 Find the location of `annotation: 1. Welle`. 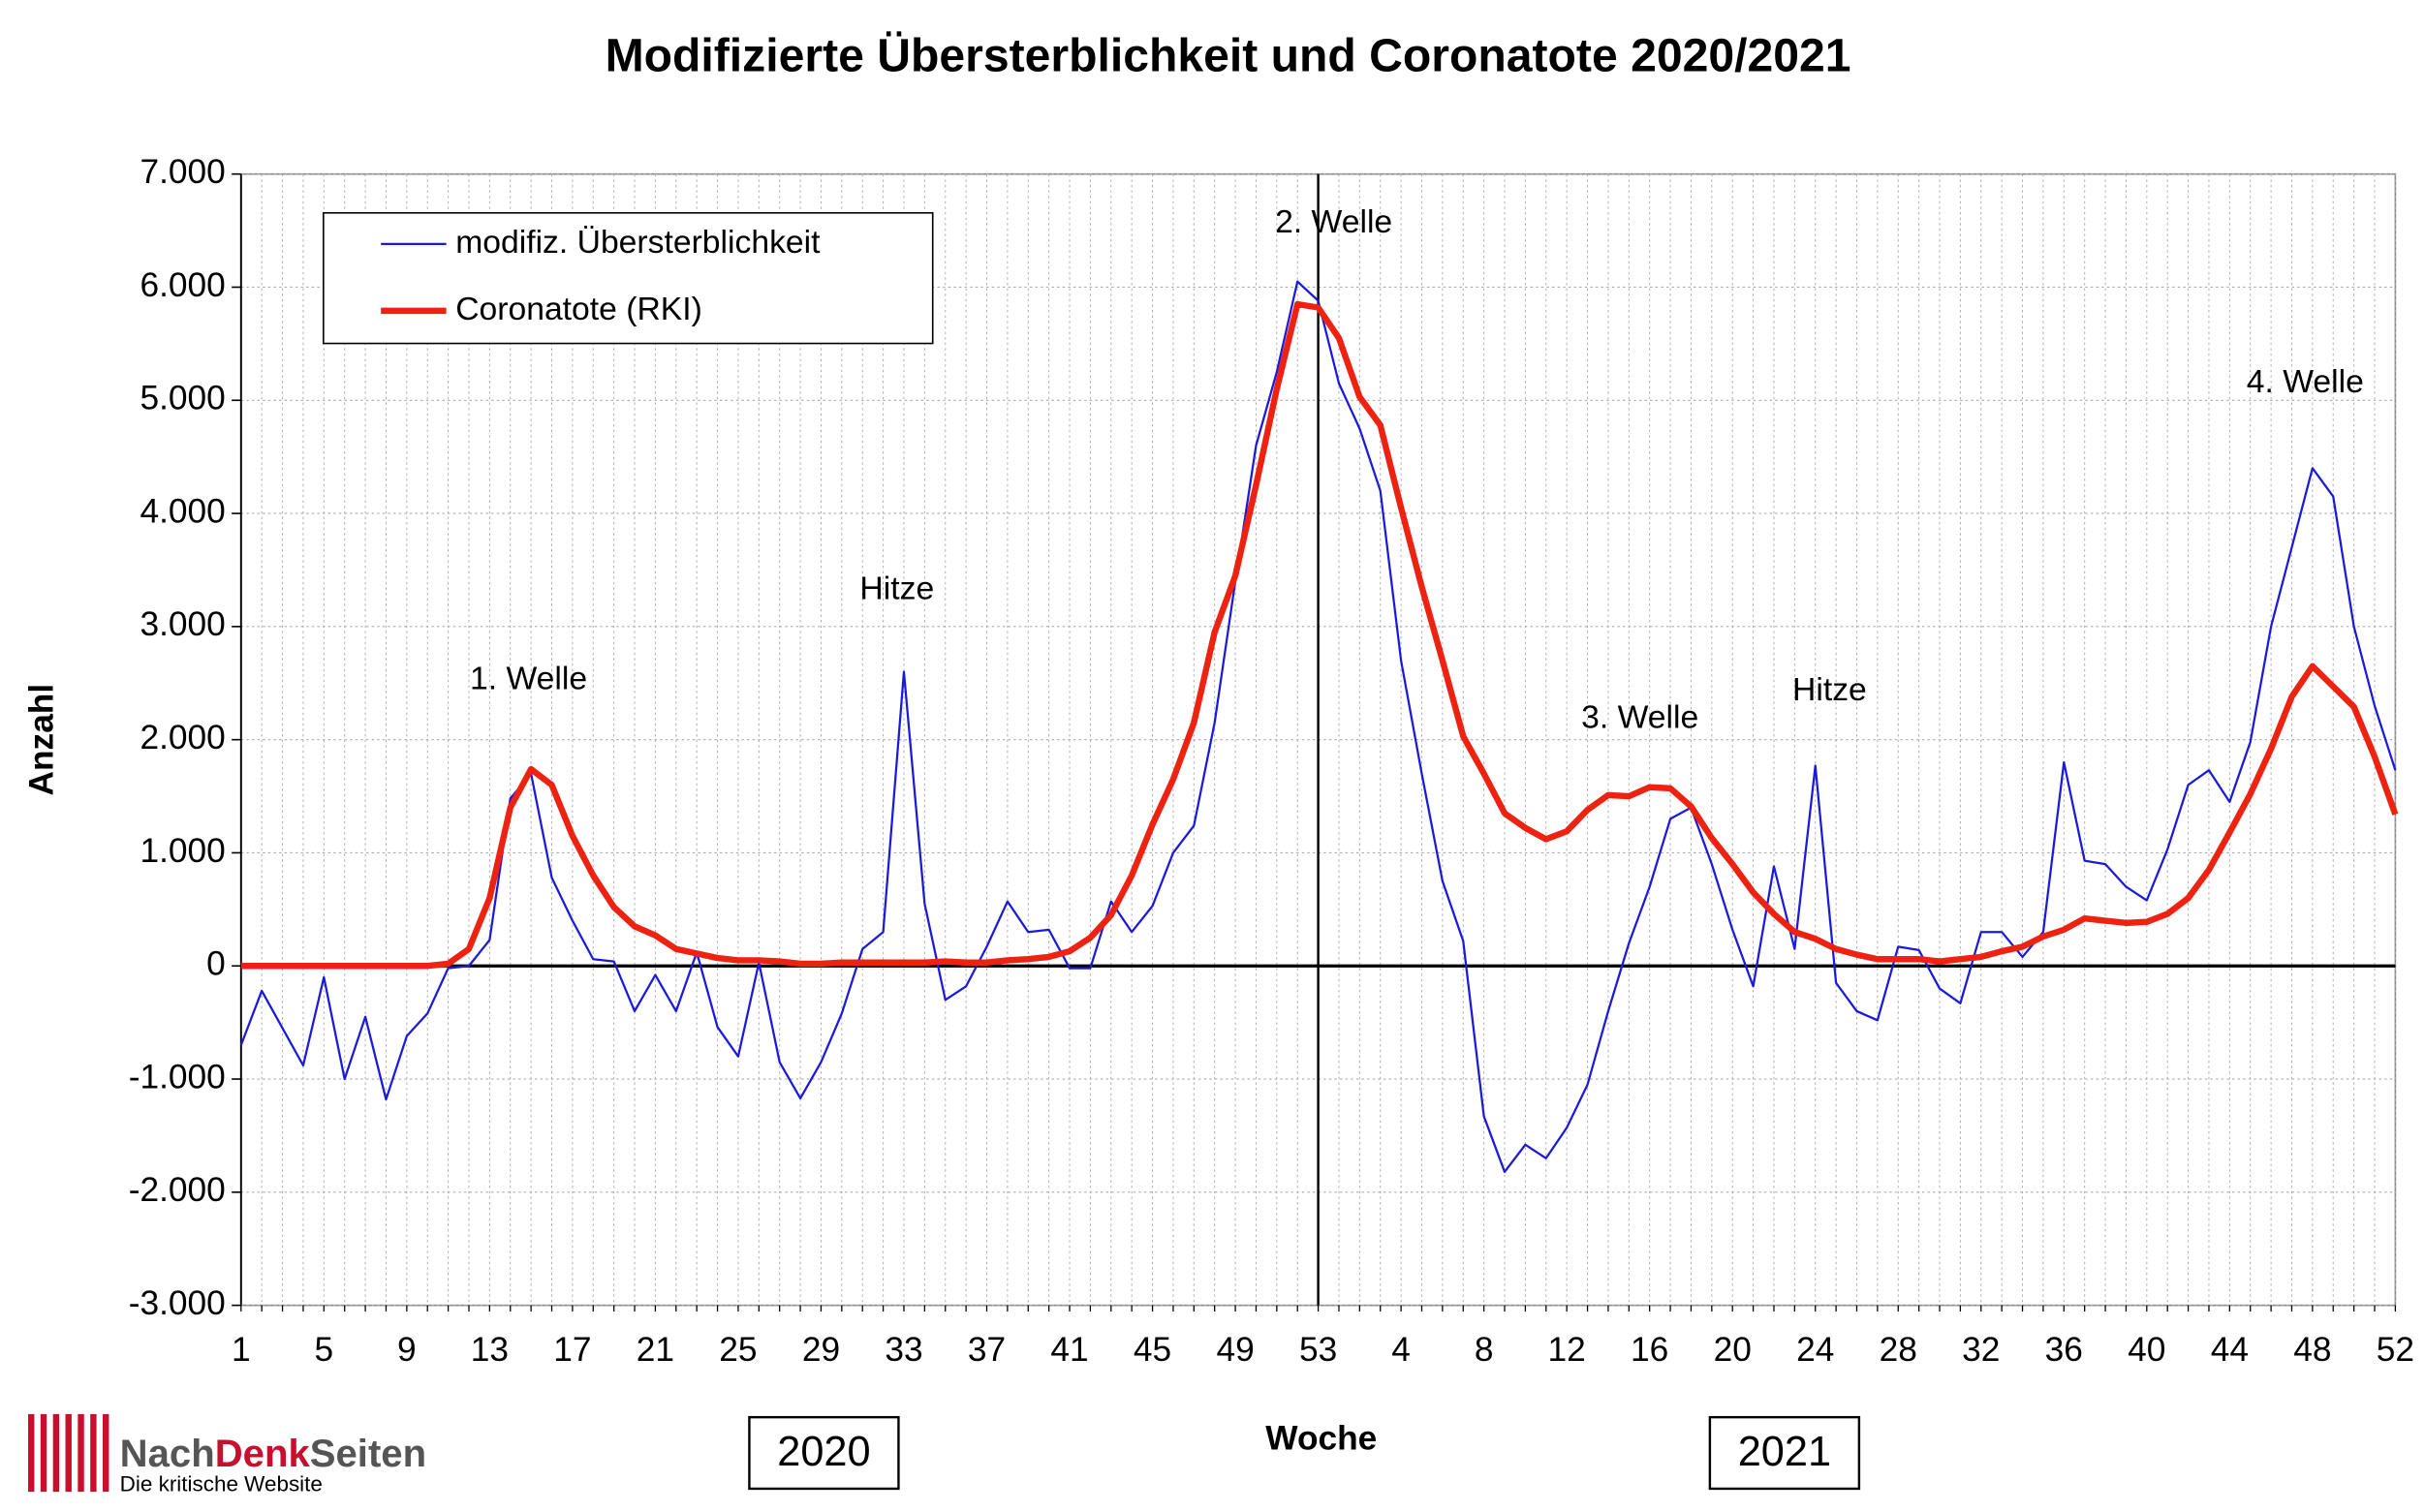

annotation: 1. Welle is located at coordinates (528, 679).